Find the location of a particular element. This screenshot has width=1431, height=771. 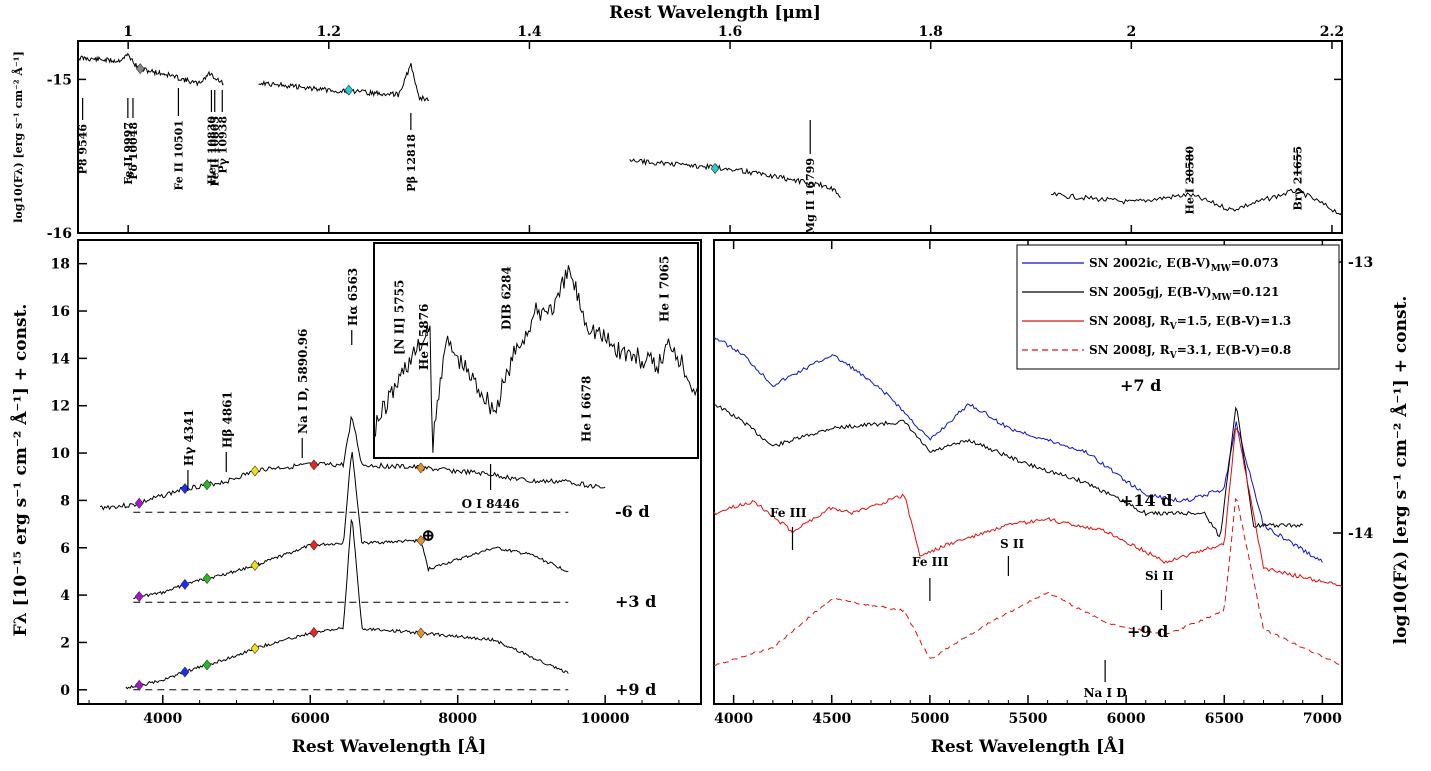

nir-x-tick-label: 1 is located at coordinates (128, 32).